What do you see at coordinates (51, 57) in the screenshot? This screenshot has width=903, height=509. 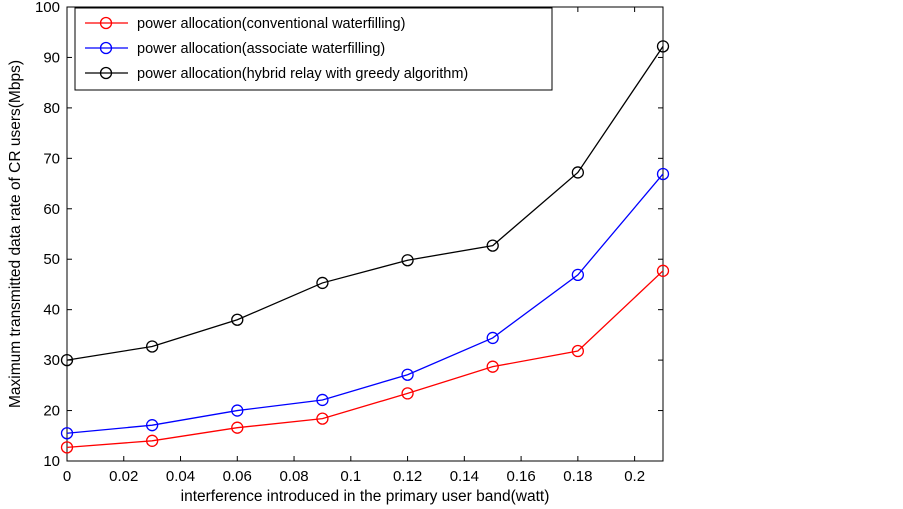 I see `y-tick-label: 90` at bounding box center [51, 57].